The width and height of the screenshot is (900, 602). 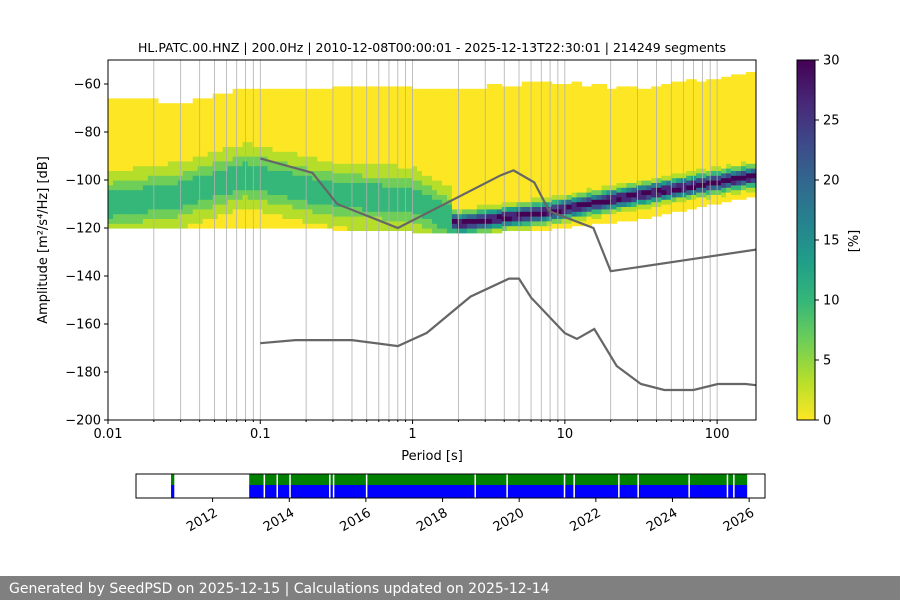 I want to click on year-tick-label: 2022, so click(x=586, y=521).